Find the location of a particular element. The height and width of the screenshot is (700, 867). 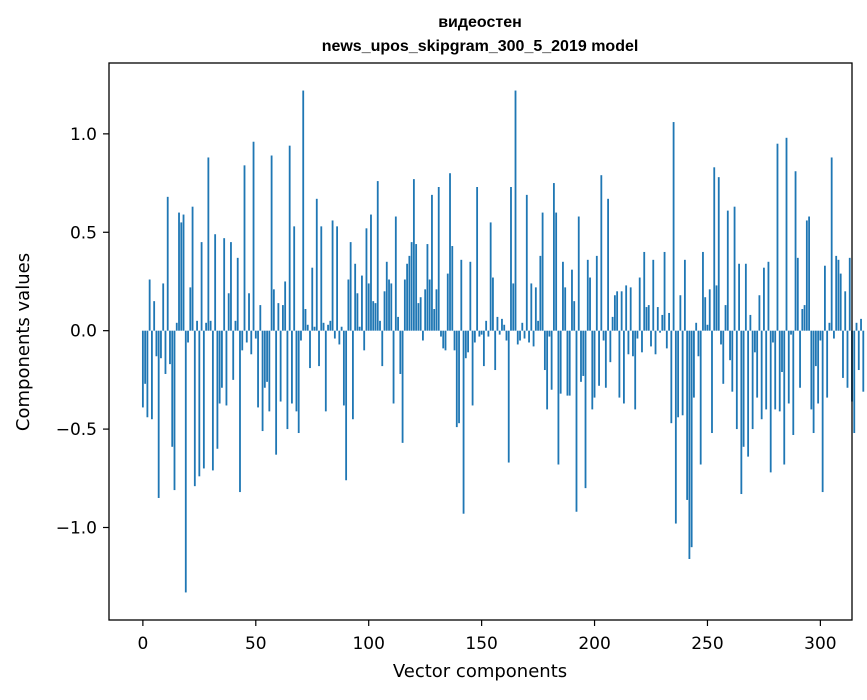

y-axis-label: Components values is located at coordinates (23, 342).